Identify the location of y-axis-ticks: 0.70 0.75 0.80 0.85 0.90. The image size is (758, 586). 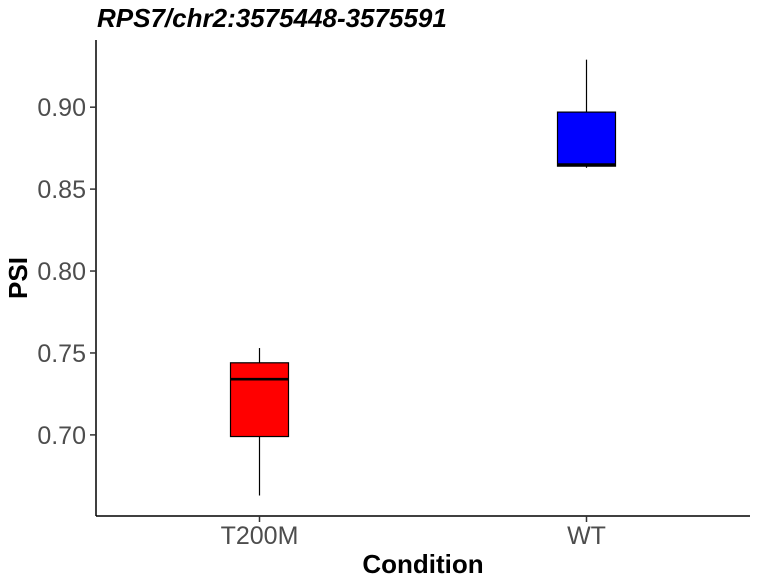
(66, 272).